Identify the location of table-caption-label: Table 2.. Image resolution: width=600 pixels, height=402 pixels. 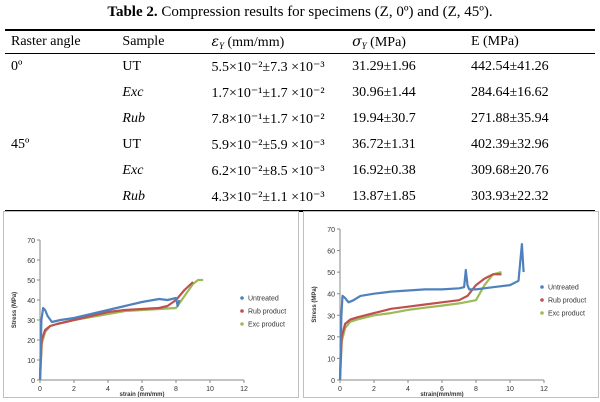
(132, 12).